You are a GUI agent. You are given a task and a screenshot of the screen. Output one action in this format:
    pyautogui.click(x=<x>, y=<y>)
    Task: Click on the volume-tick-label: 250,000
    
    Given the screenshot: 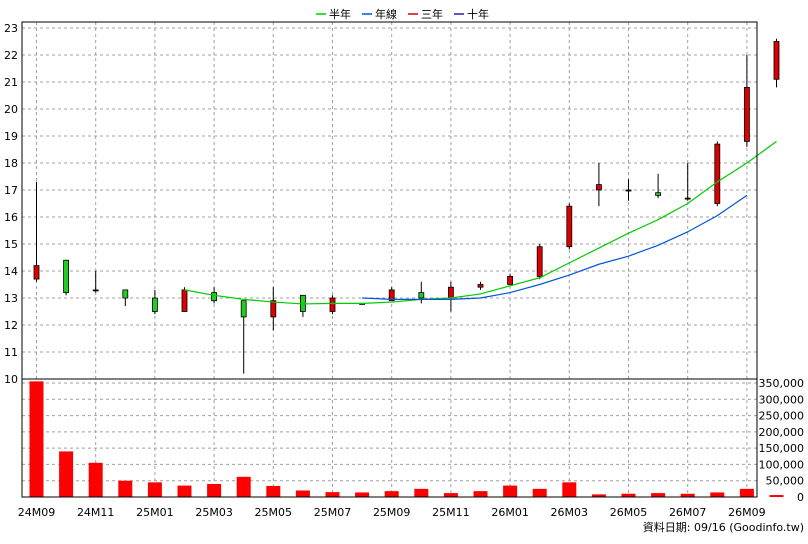 What is the action you would take?
    pyautogui.click(x=782, y=416)
    